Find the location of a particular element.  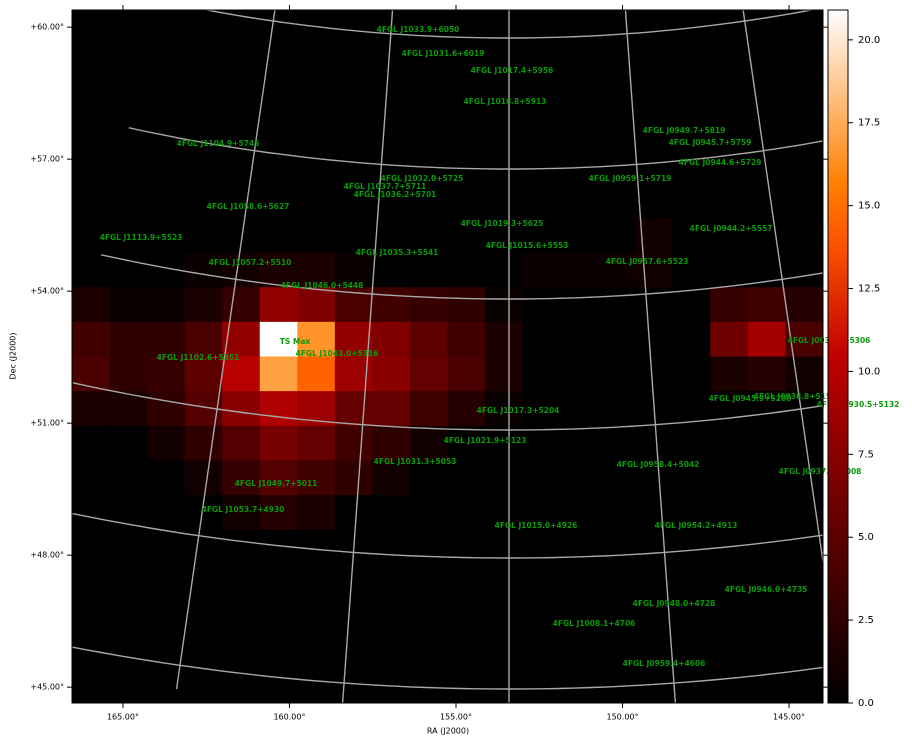

source-label: 4FGL J1113.9+5523 is located at coordinates (141, 237).